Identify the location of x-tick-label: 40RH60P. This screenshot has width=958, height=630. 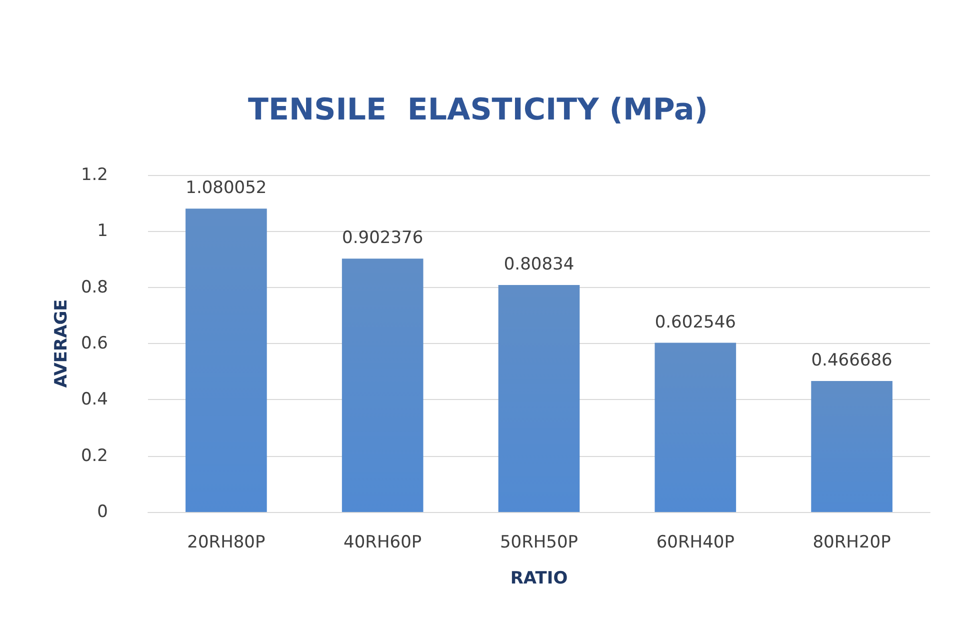
(383, 542).